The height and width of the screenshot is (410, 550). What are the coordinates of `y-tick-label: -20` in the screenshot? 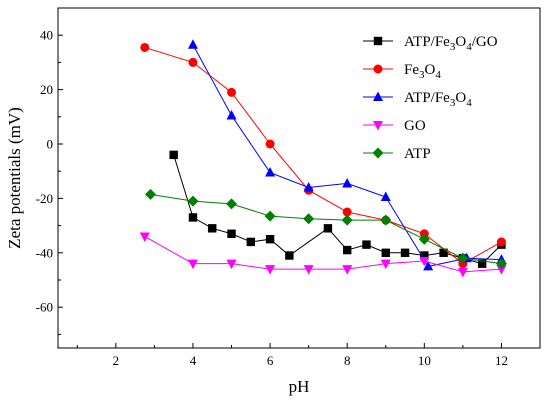 It's located at (44, 198).